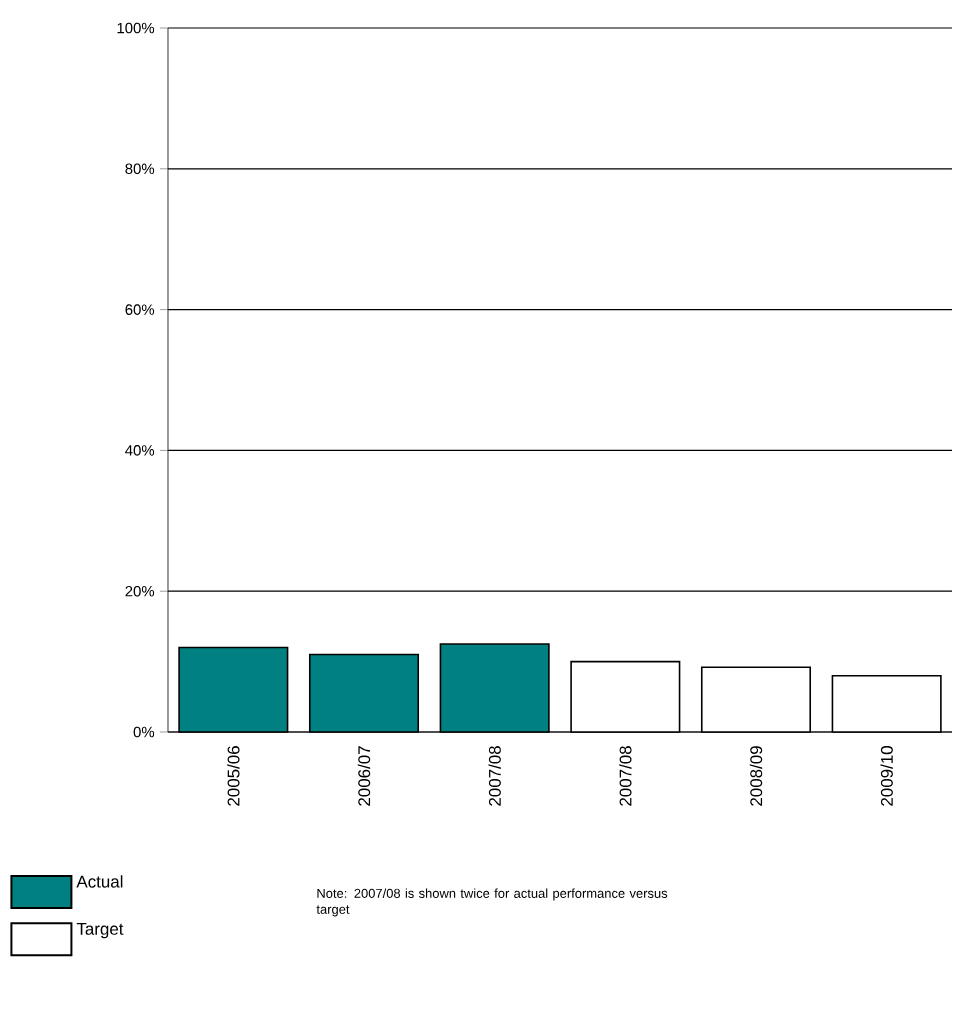 The width and height of the screenshot is (954, 1030). I want to click on x-tick-label: 2008/09, so click(756, 776).